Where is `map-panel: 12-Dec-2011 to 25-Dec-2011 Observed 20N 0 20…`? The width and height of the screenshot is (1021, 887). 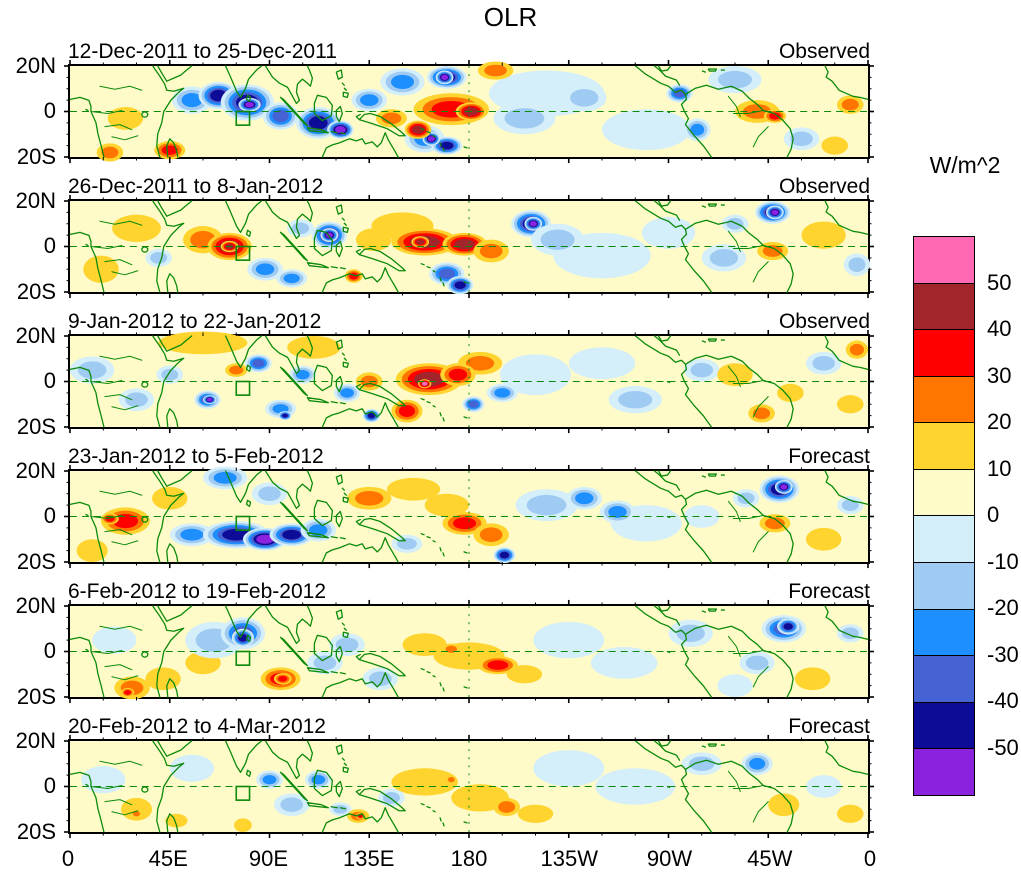 map-panel: 12-Dec-2011 to 25-Dec-2011 Observed 20N 0 20… is located at coordinates (445, 103).